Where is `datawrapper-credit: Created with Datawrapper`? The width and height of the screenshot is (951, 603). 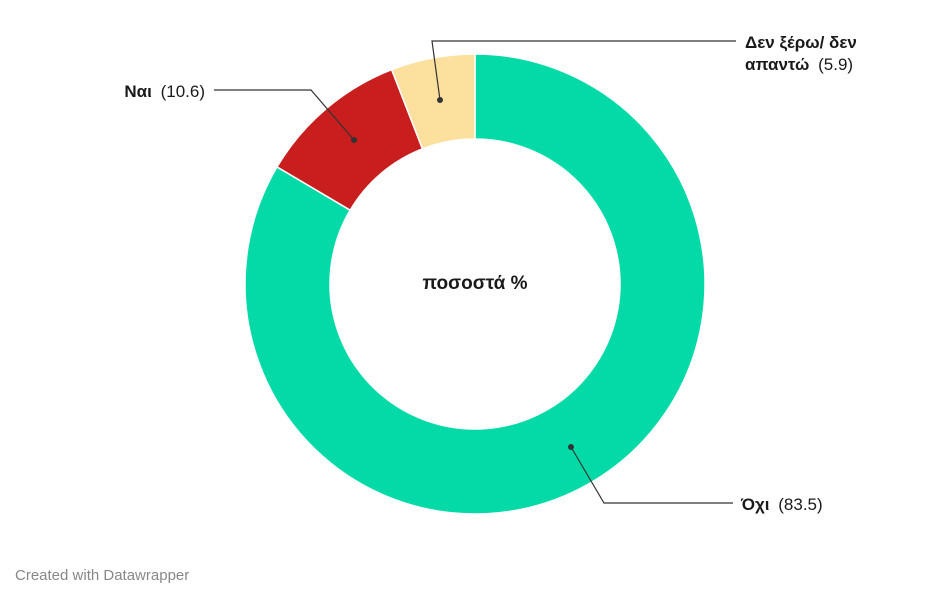
datawrapper-credit: Created with Datawrapper is located at coordinates (102, 575).